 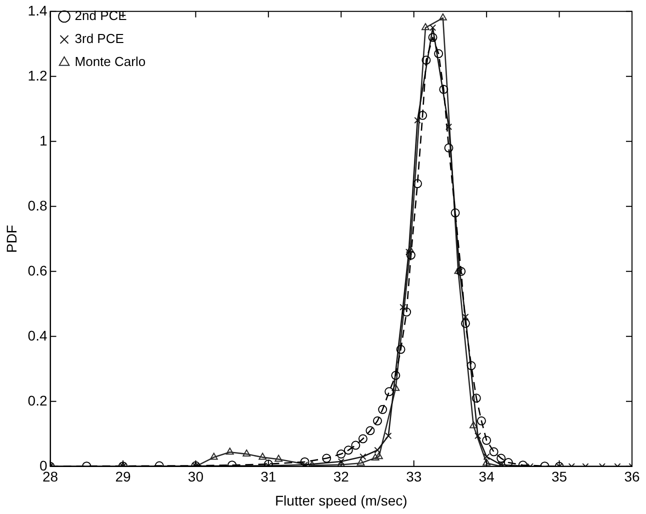 What do you see at coordinates (38, 400) in the screenshot?
I see `y-tick-label: 0.2` at bounding box center [38, 400].